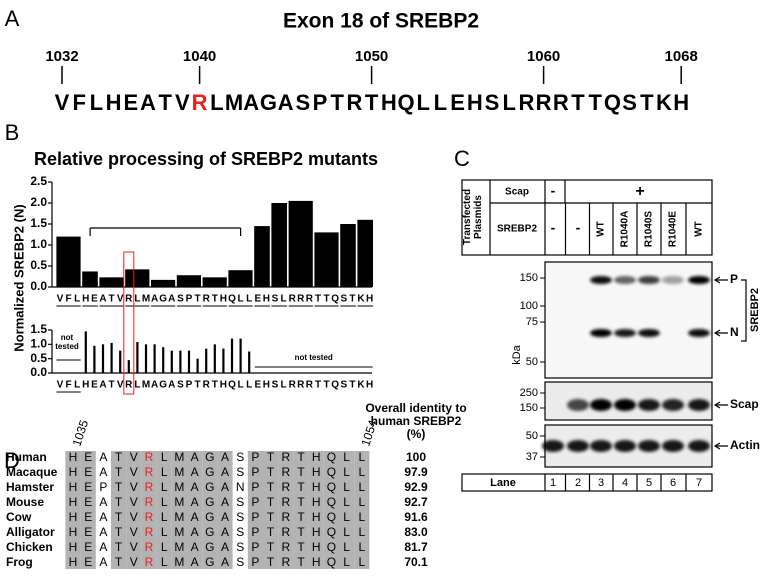 The image size is (762, 583). What do you see at coordinates (734, 279) in the screenshot?
I see `band-label: P` at bounding box center [734, 279].